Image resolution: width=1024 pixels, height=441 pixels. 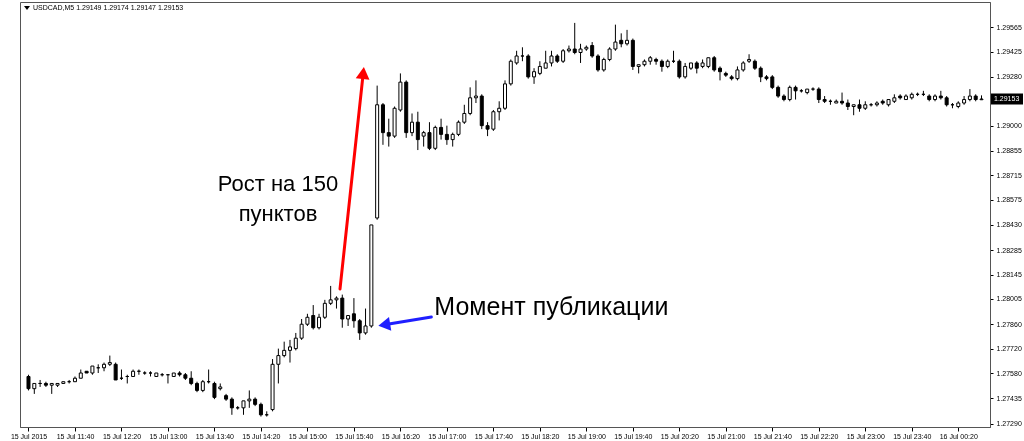 What do you see at coordinates (278, 198) in the screenshot?
I see `annotation: Рост на 150 пунктов` at bounding box center [278, 198].